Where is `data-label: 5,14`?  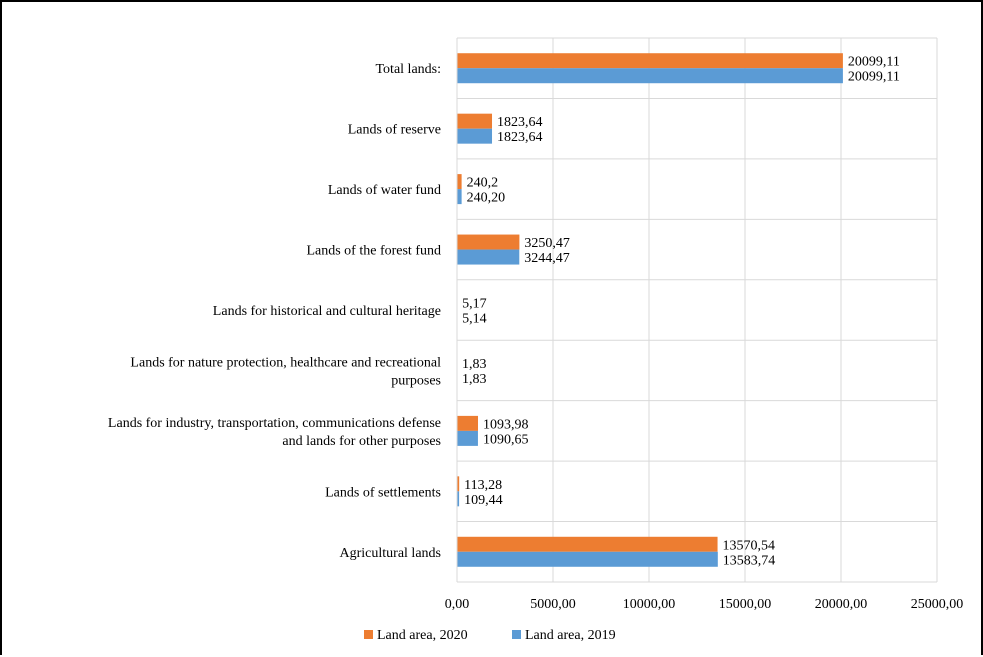
data-label: 5,14 is located at coordinates (474, 319).